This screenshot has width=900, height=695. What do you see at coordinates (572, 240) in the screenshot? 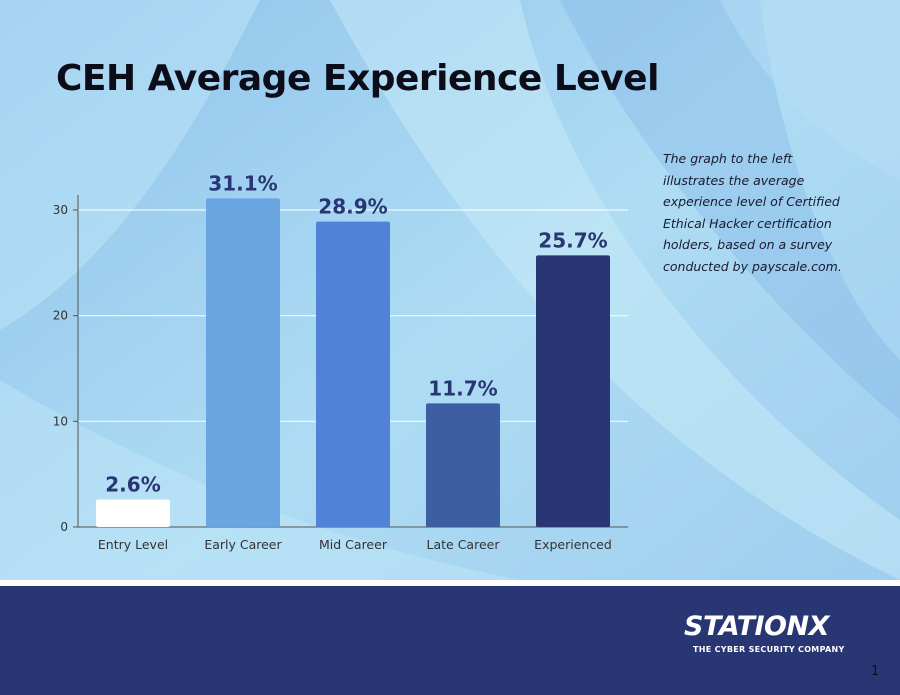
I see `data-label: 25.7%` at bounding box center [572, 240].